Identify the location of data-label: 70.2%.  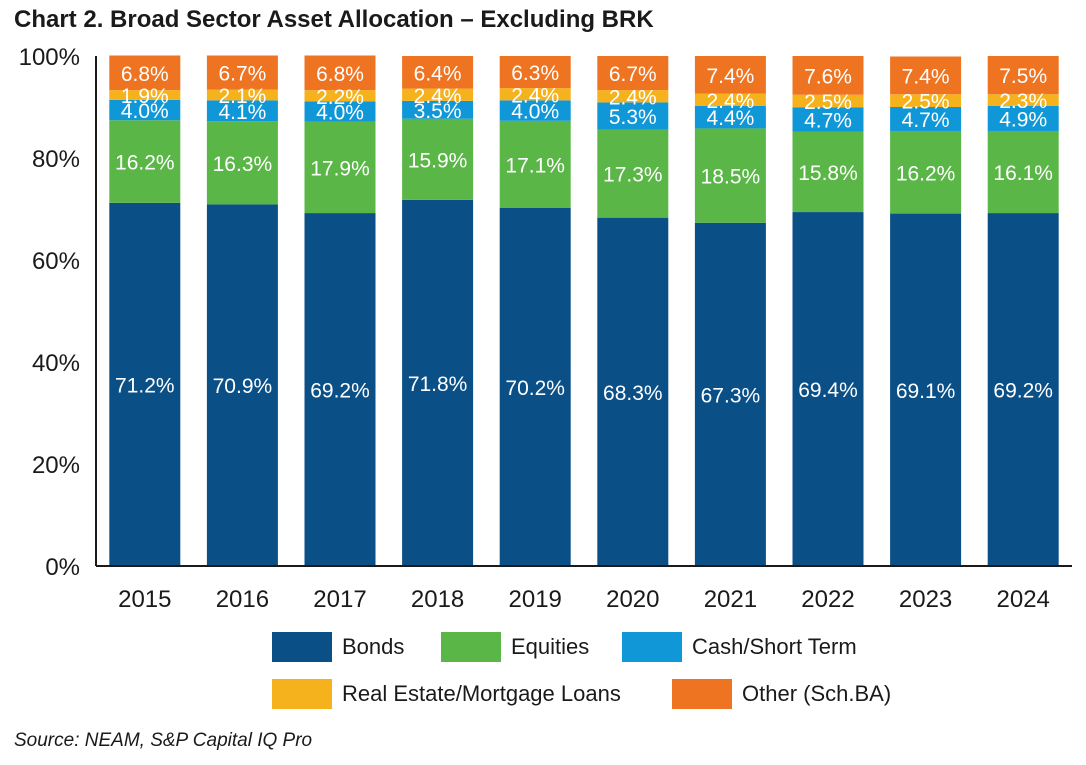
(535, 388).